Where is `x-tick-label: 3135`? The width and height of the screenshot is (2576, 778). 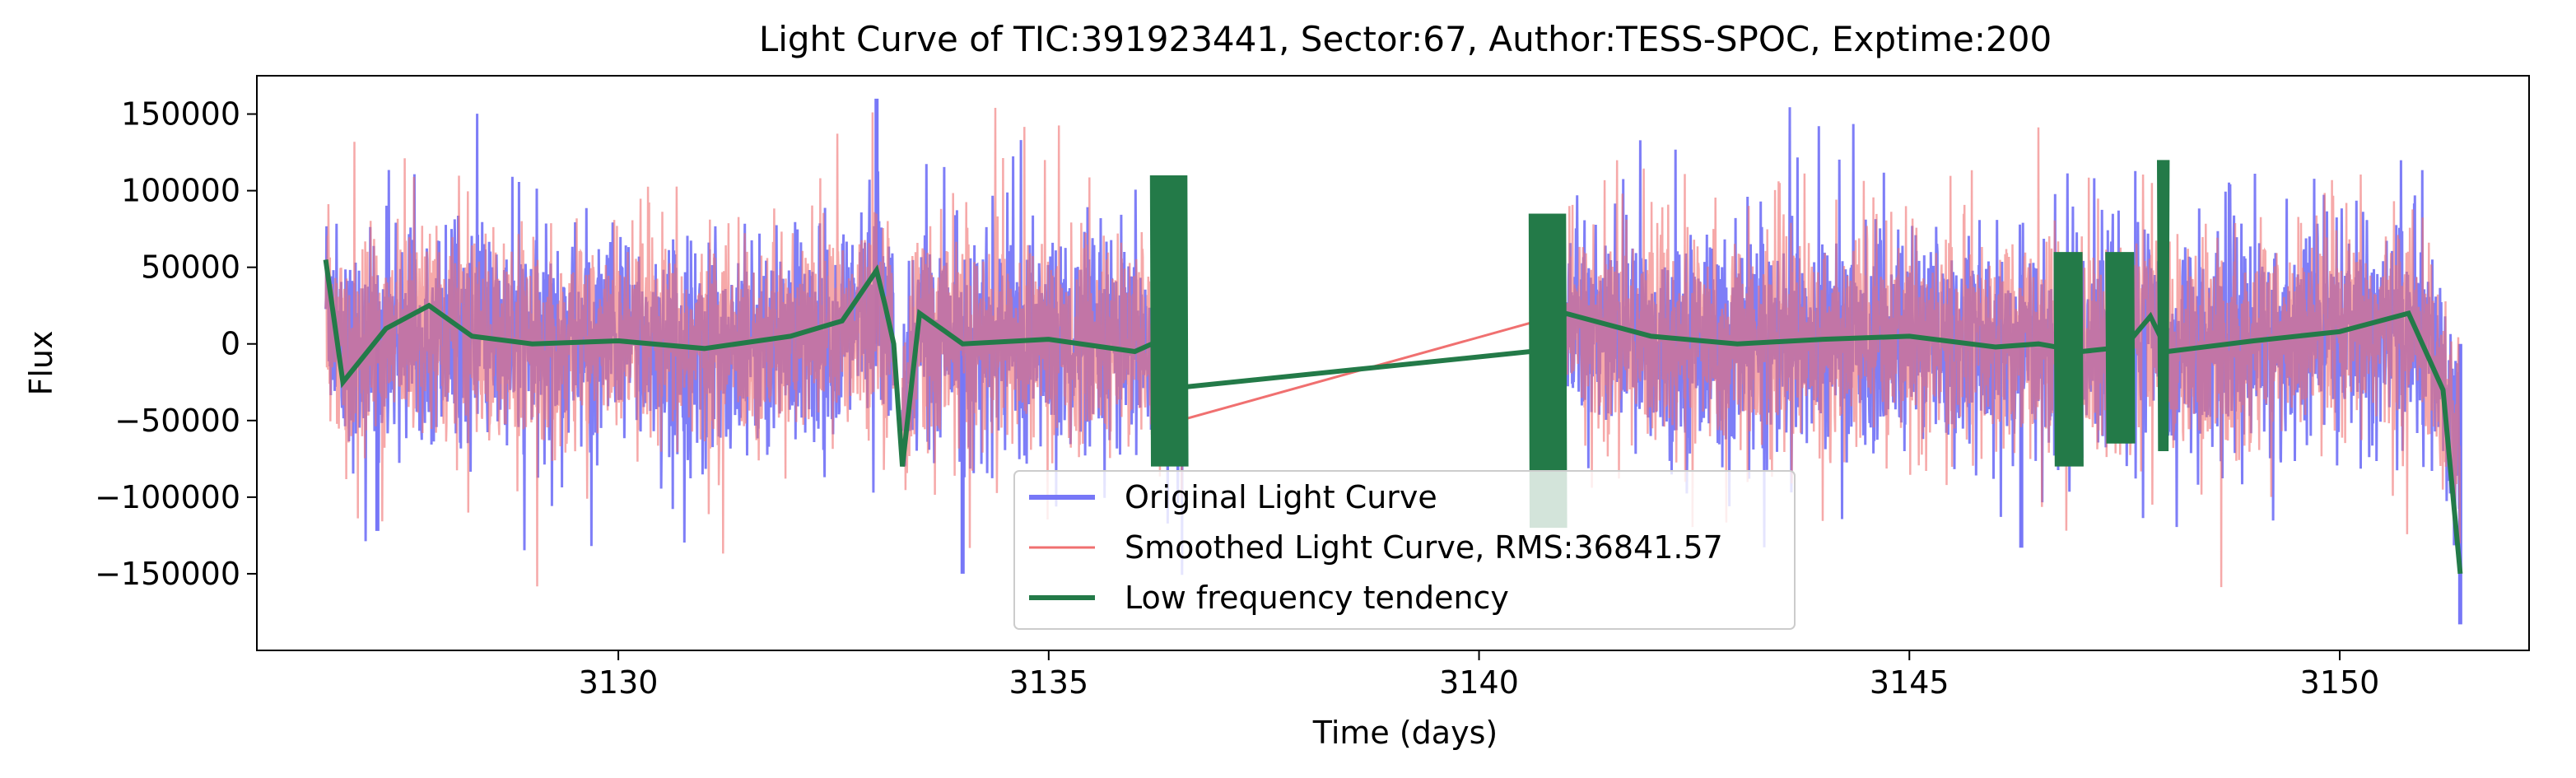
x-tick-label: 3135 is located at coordinates (1048, 682).